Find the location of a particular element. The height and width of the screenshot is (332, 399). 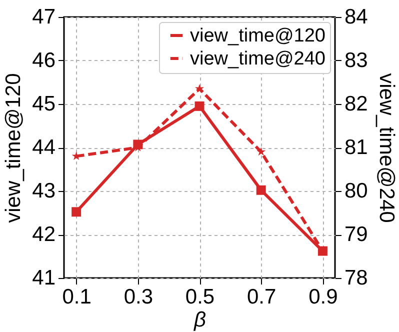

x-tick-label: 0.3 is located at coordinates (139, 297).